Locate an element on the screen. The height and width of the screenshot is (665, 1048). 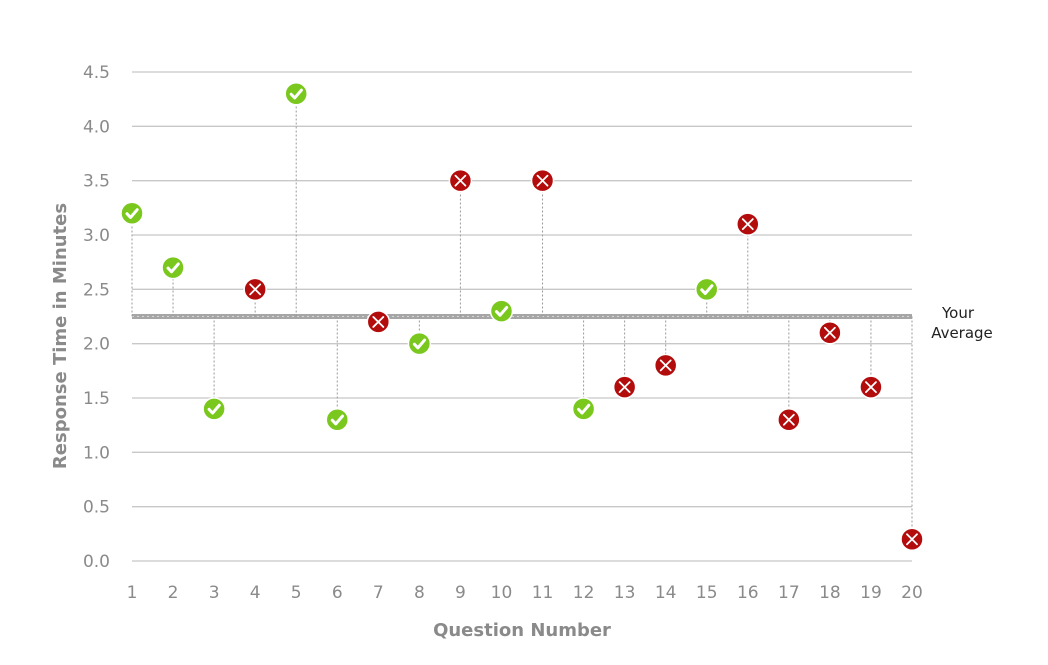
y-tick-label: 3.0 is located at coordinates (96, 236).